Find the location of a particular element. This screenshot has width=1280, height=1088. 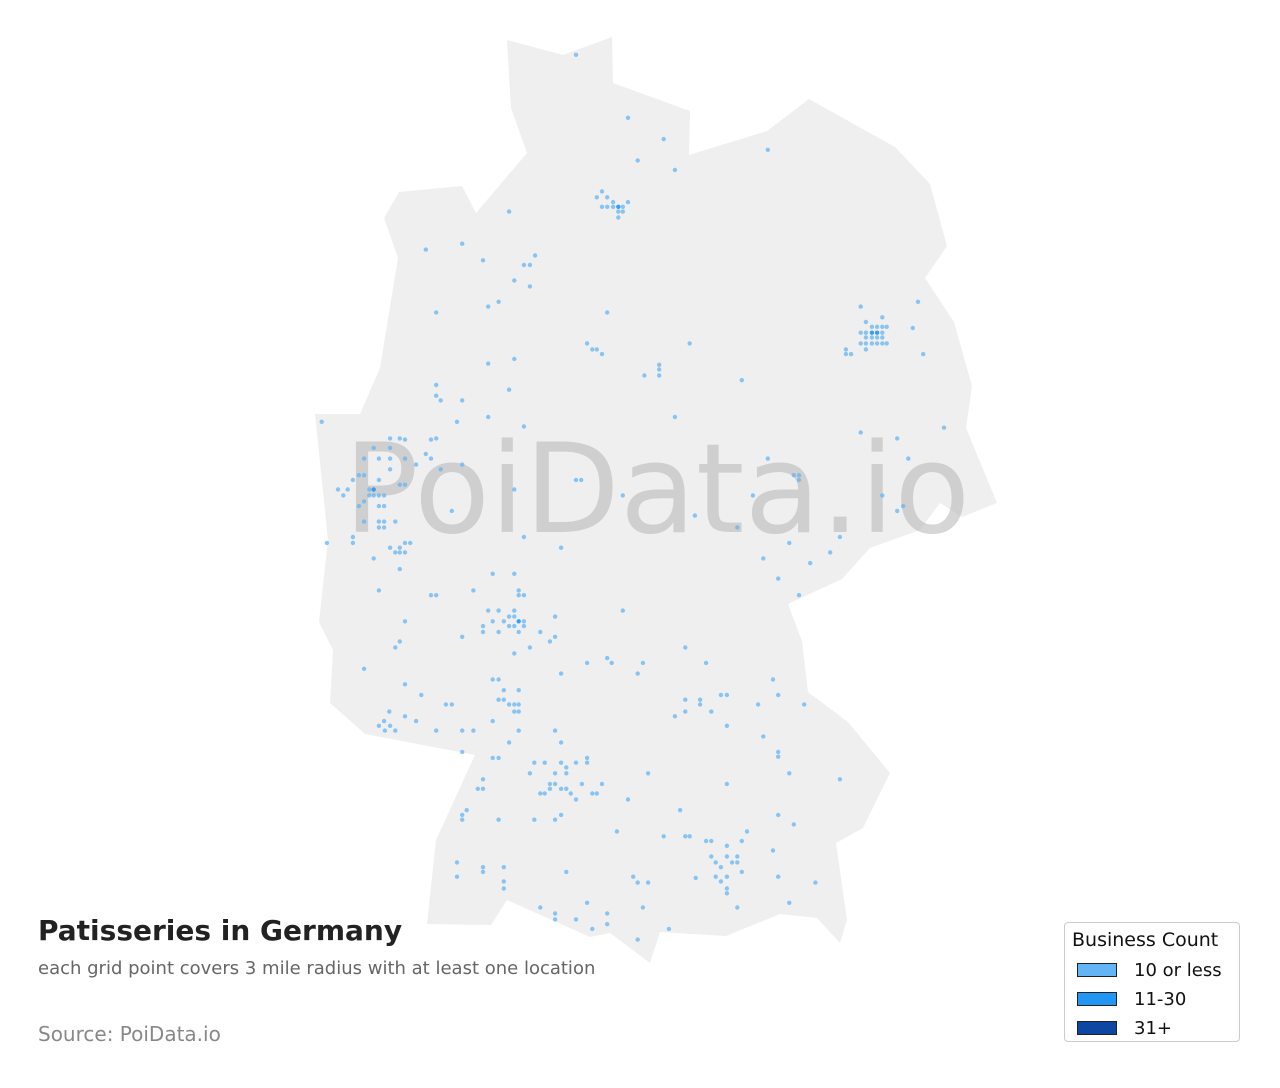

map-title: Patisseries in Germany is located at coordinates (220, 930).